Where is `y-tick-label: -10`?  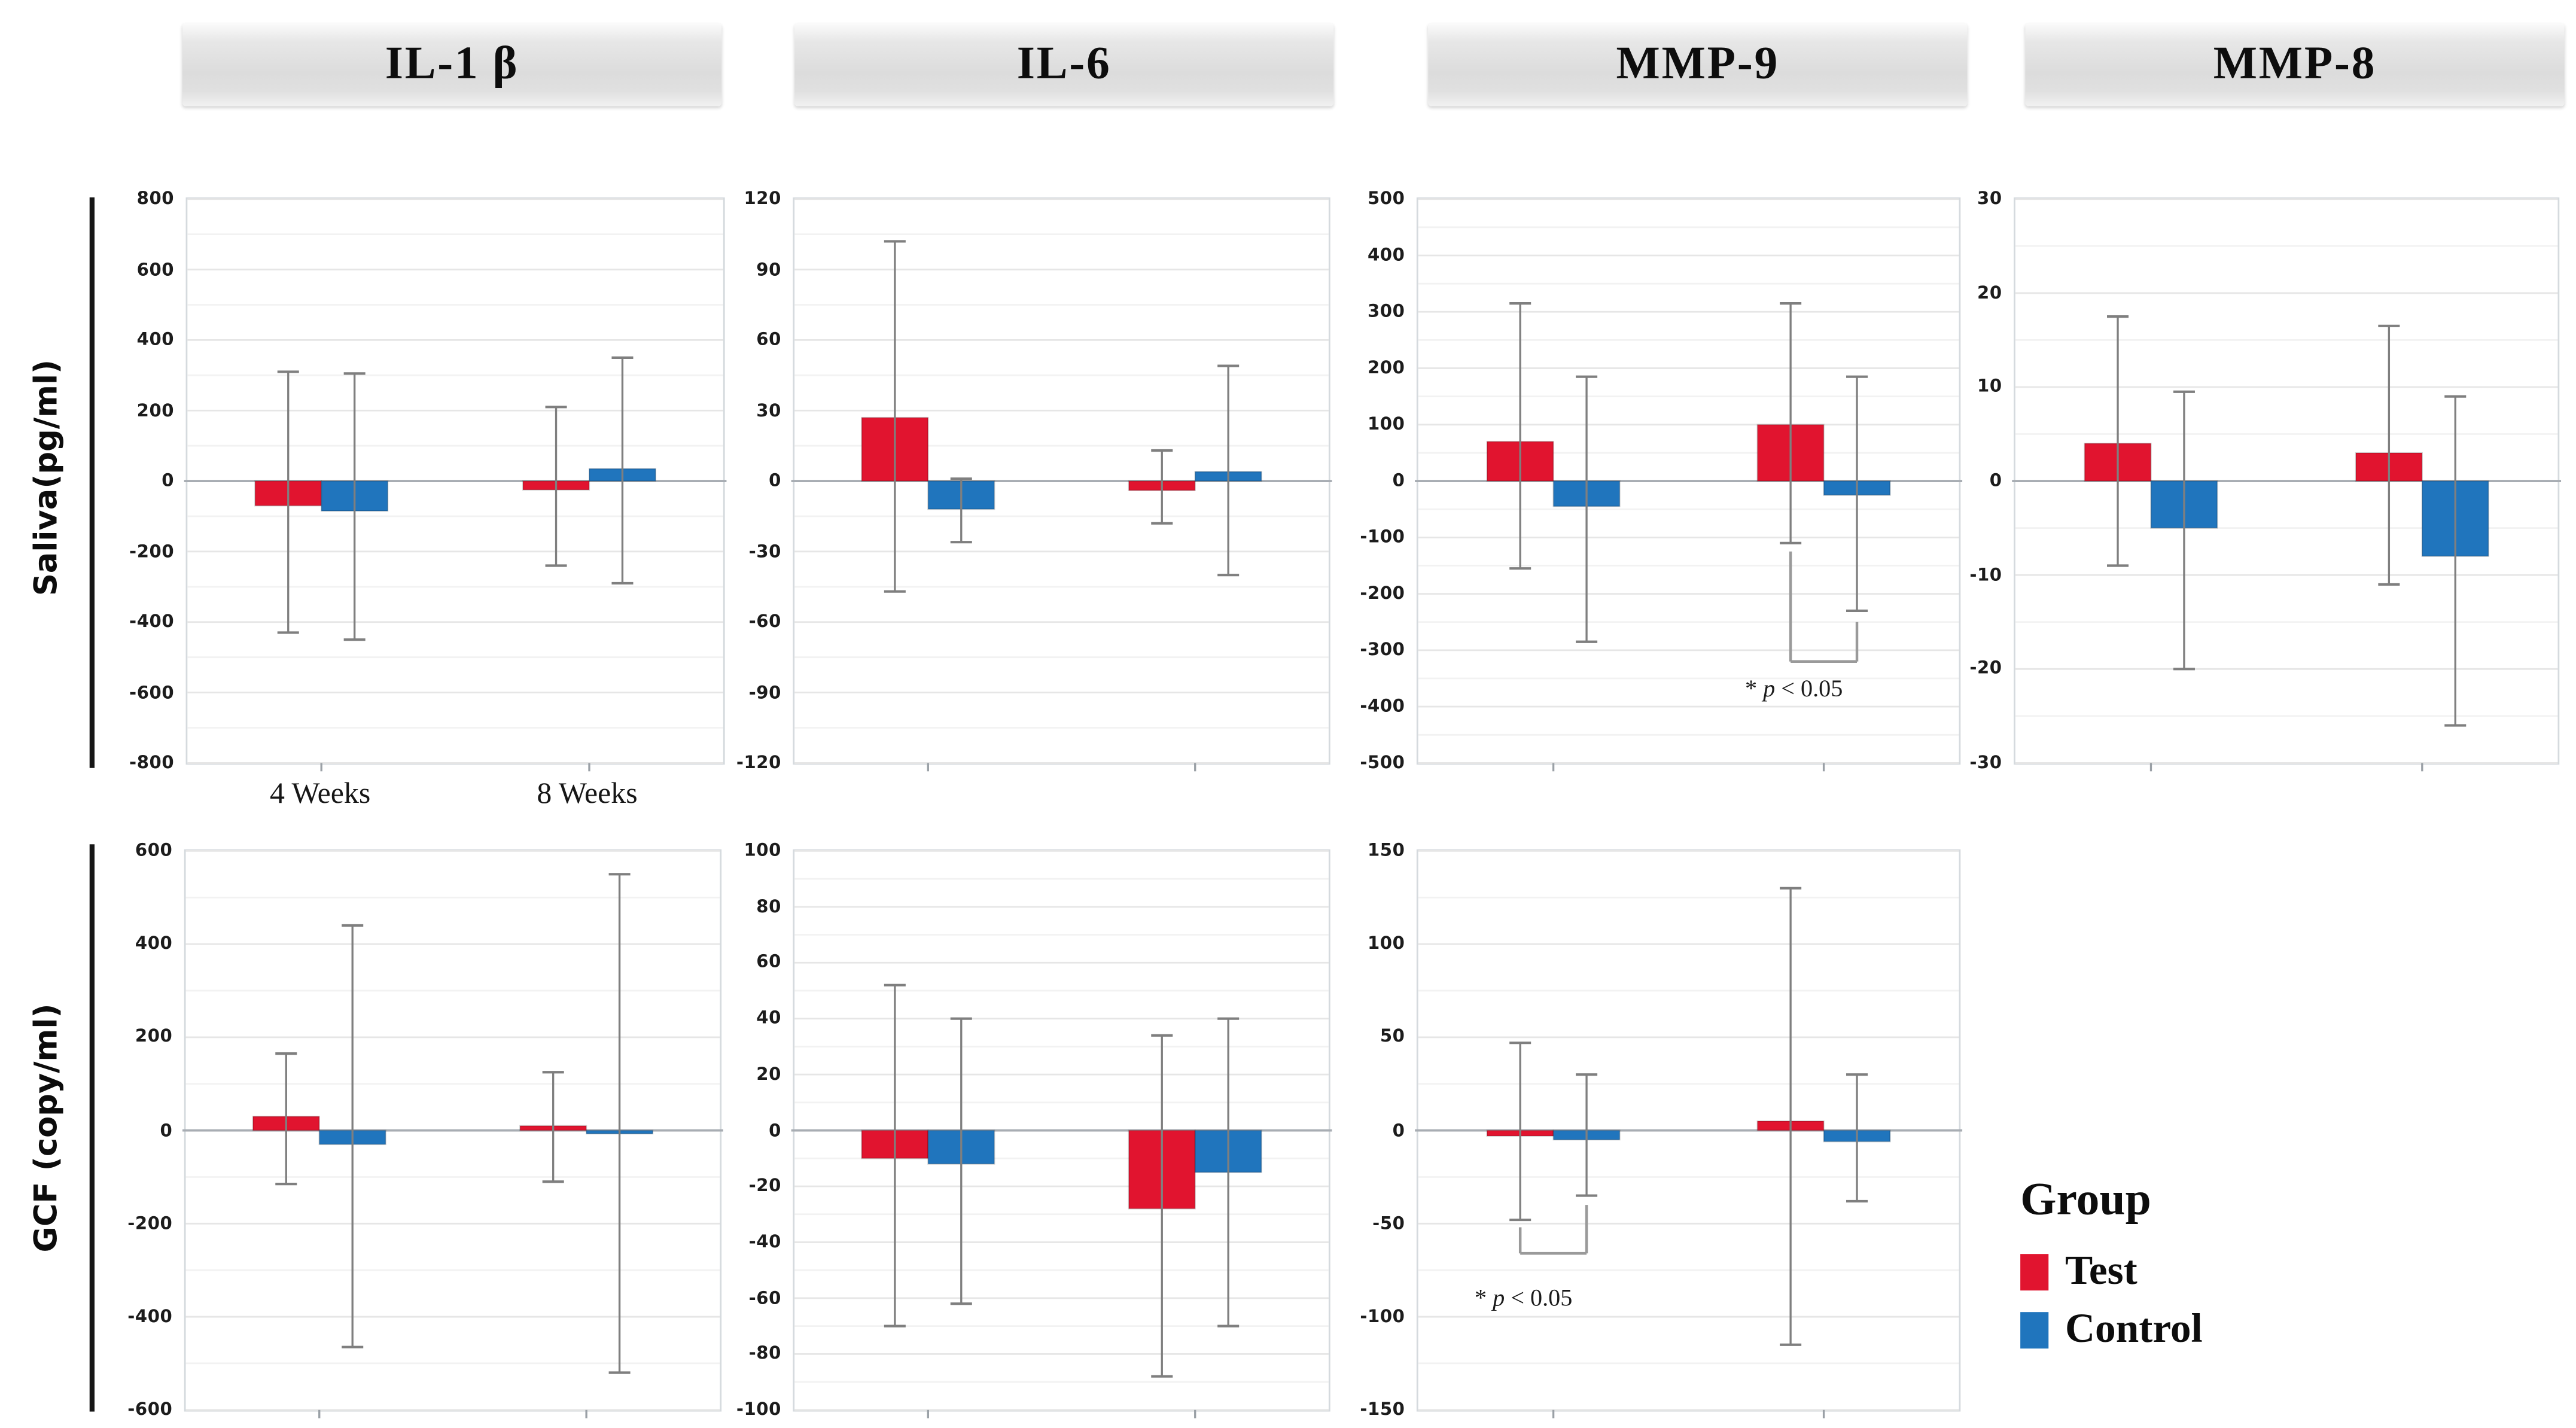
y-tick-label: -10 is located at coordinates (1985, 575).